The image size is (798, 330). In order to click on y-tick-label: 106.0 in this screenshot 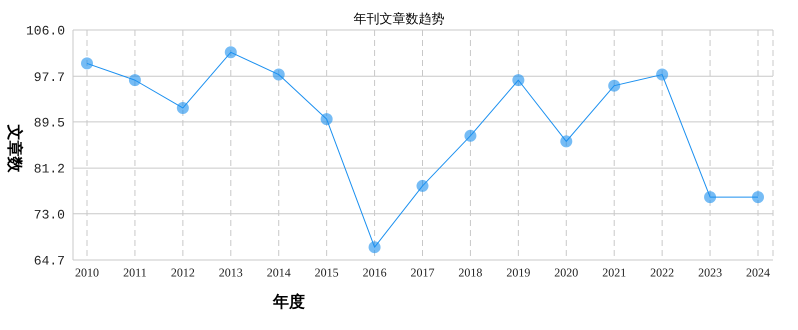, I will do `click(45, 31)`.